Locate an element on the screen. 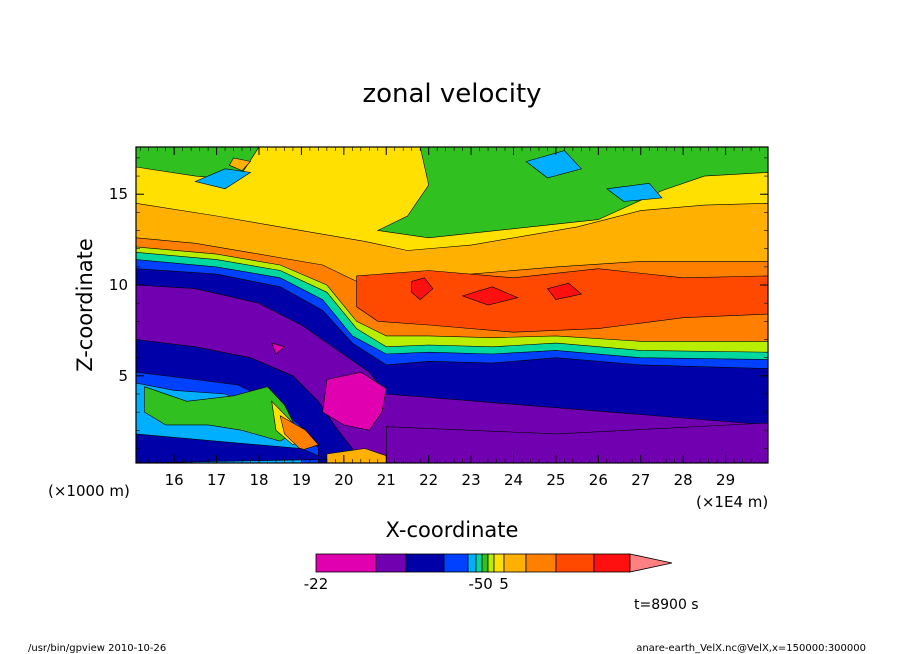  y-axis-label: Z-coordinate is located at coordinates (85, 305).